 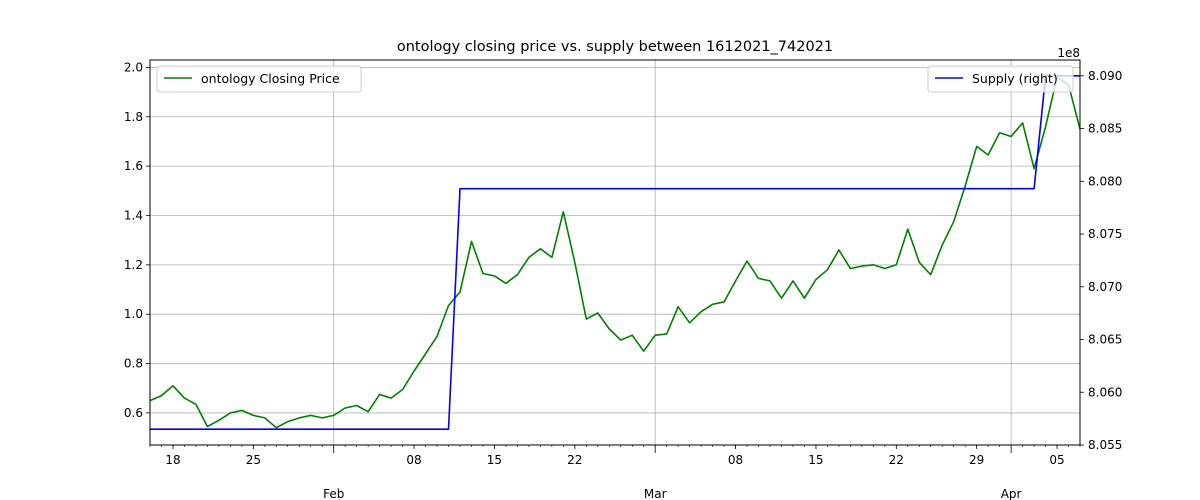 What do you see at coordinates (976, 460) in the screenshot?
I see `x-minor-tick-label: 29` at bounding box center [976, 460].